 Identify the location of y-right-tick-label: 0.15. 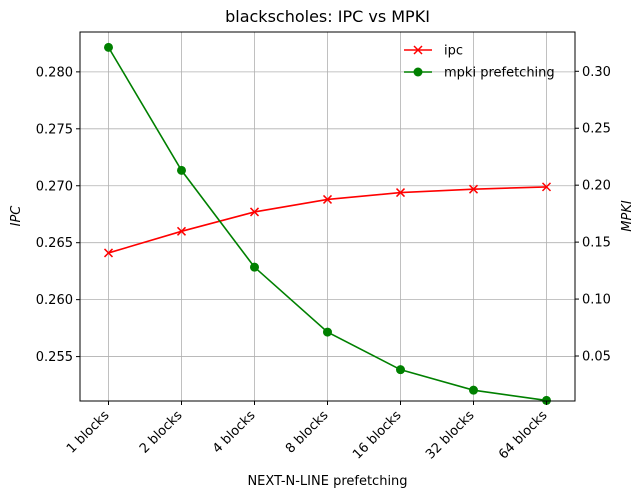
(596, 243).